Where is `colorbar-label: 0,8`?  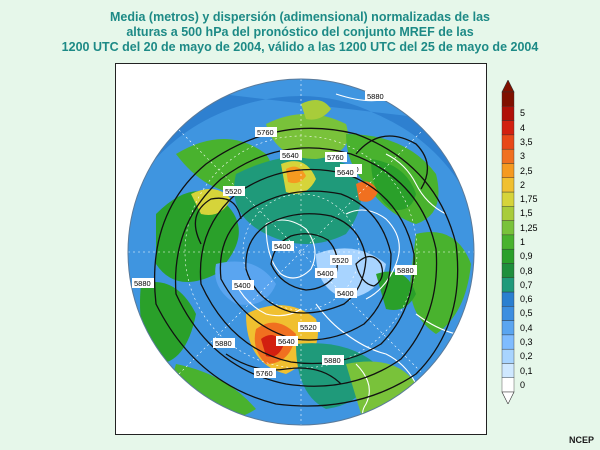 colorbar-label: 0,8 is located at coordinates (526, 270).